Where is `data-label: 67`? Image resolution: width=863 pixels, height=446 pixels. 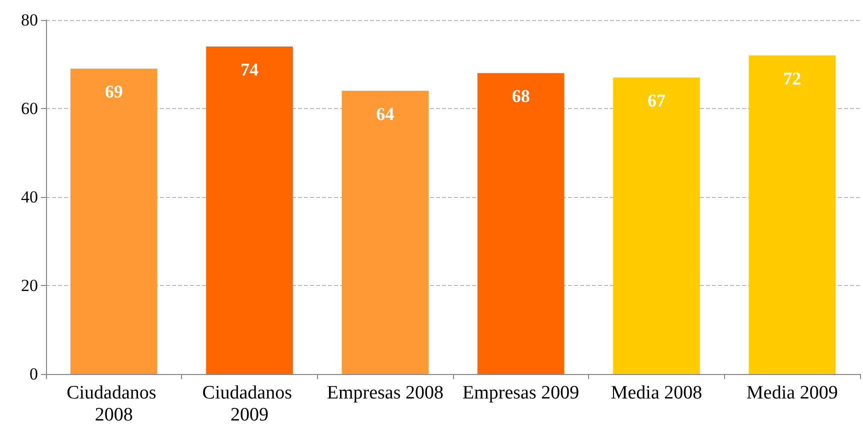
data-label: 67 is located at coordinates (657, 100).